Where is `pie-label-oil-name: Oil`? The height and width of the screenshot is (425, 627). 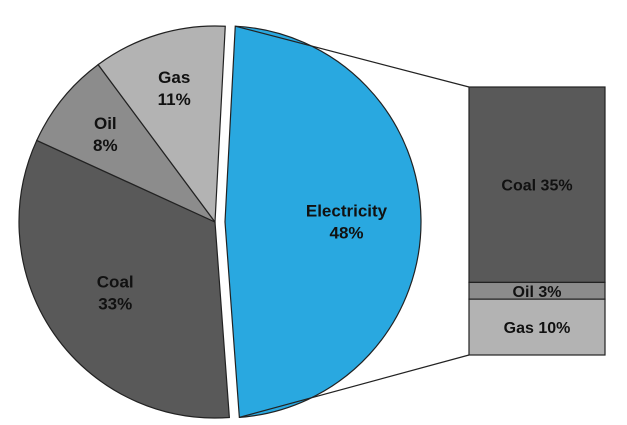 pie-label-oil-name: Oil is located at coordinates (105, 123).